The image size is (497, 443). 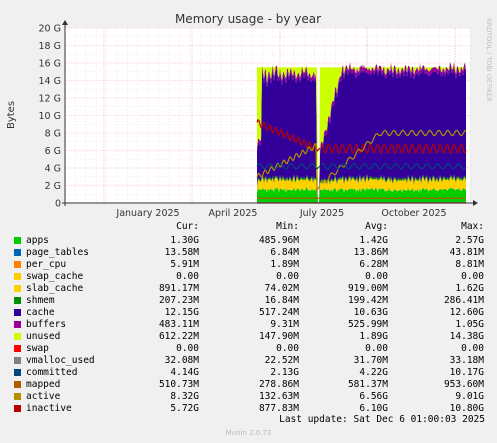 I want to click on munin-version: Munin 2.0.73, so click(x=248, y=433).